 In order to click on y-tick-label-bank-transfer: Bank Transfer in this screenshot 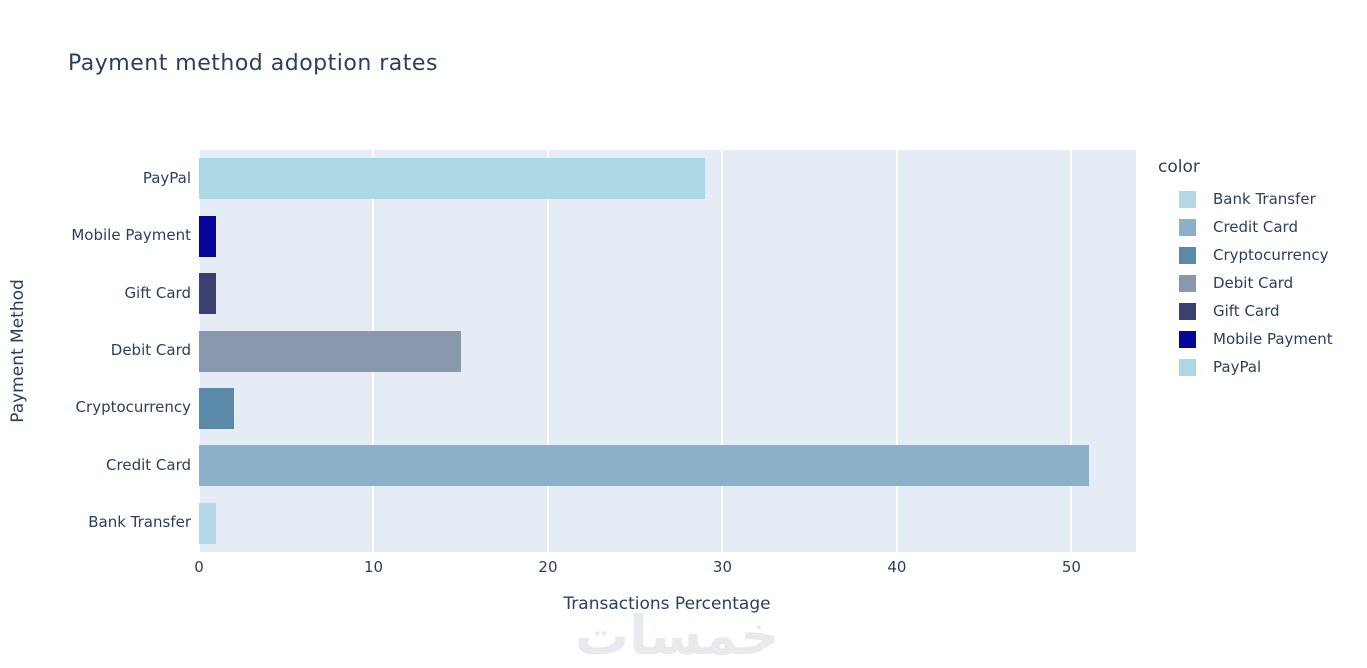, I will do `click(139, 522)`.